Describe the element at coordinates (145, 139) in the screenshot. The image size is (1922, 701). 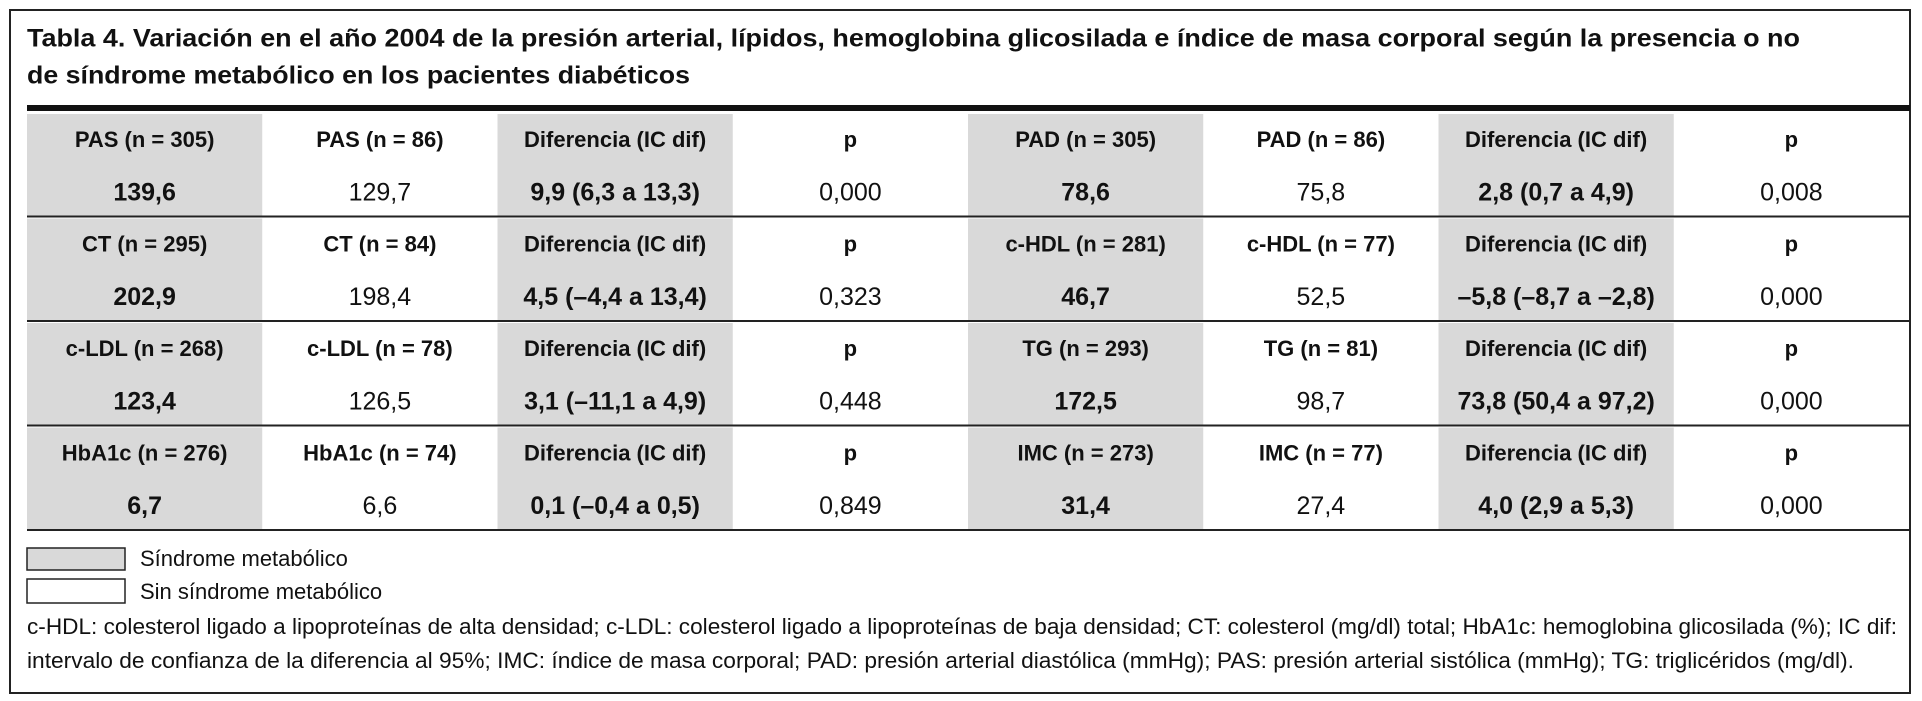
I see `column-header: PAS (n = 305)` at that location.